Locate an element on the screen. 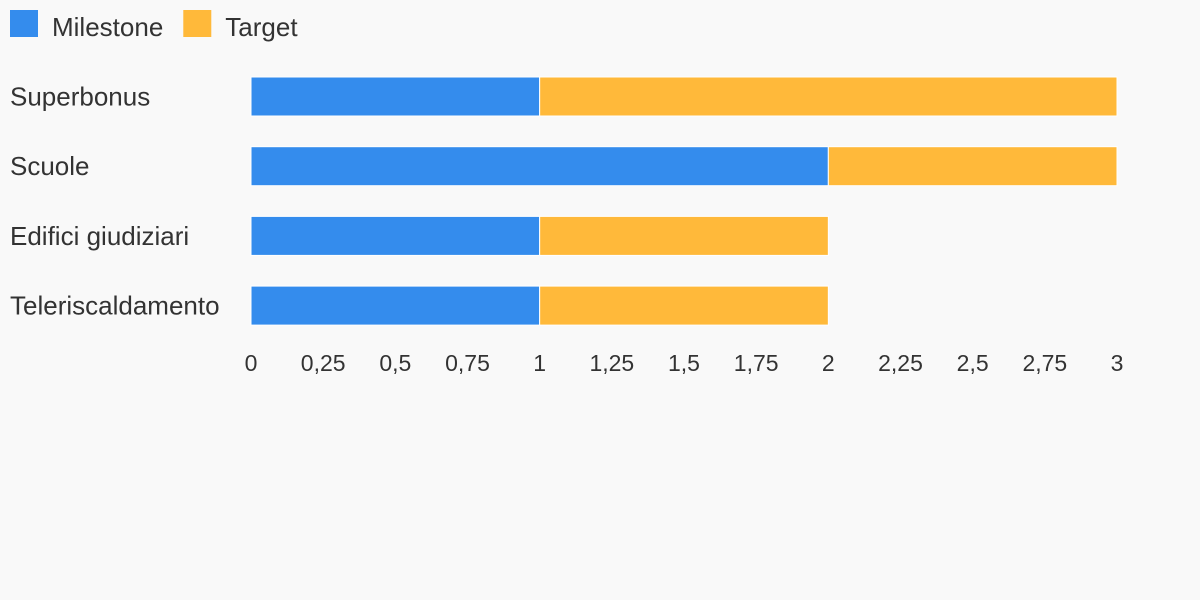  bar-scuole-milestone is located at coordinates (539, 166).